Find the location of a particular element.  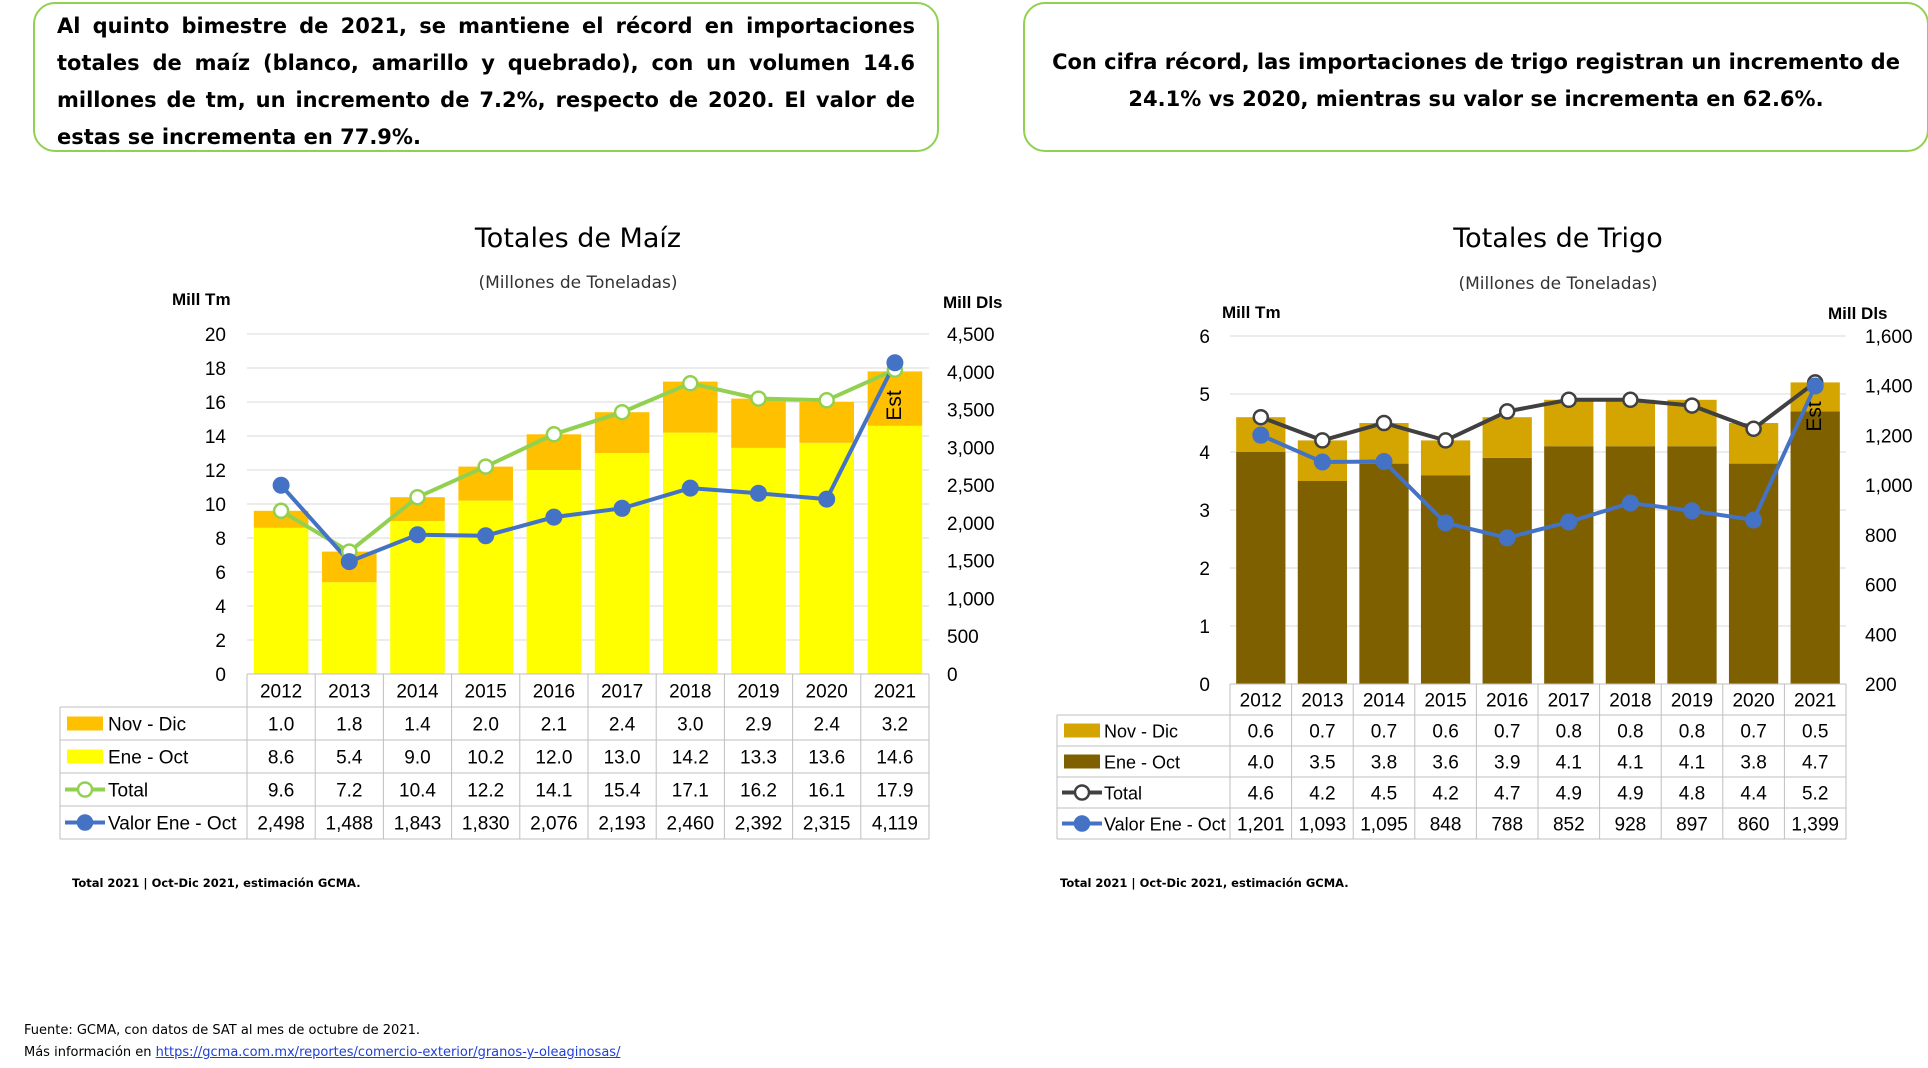

y-tick-label: 2 is located at coordinates (1204, 569).